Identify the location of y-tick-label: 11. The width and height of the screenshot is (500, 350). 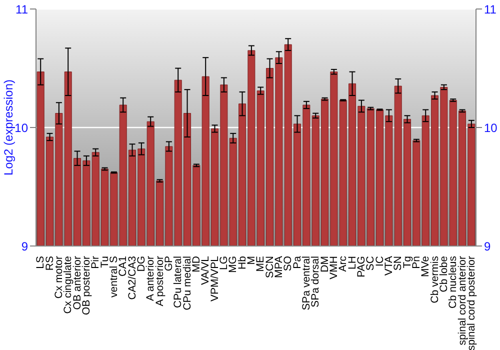
(22, 9).